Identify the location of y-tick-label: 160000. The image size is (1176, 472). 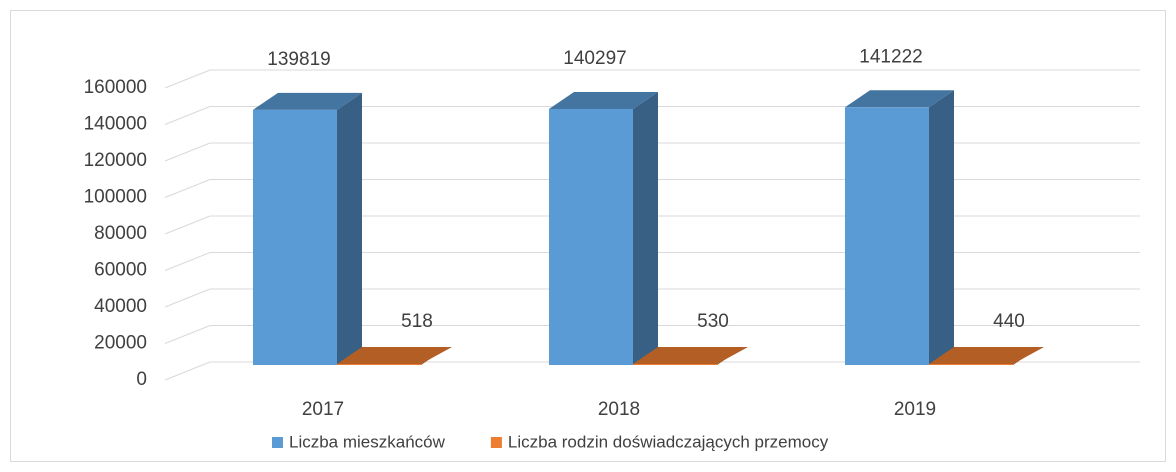
(115, 87).